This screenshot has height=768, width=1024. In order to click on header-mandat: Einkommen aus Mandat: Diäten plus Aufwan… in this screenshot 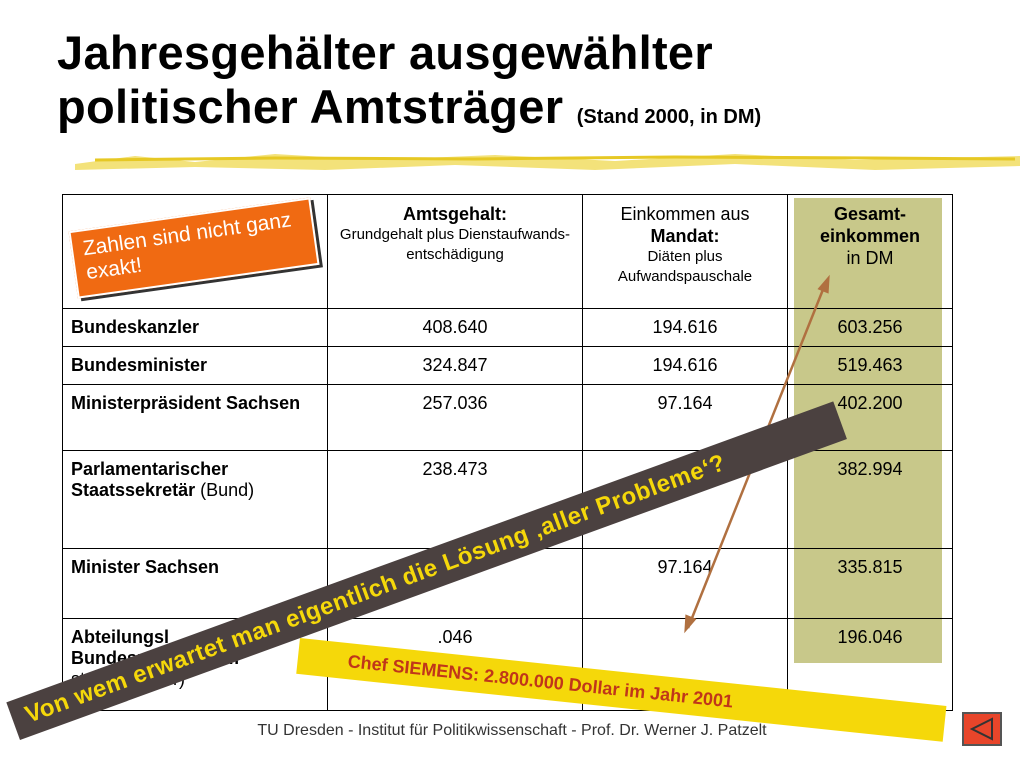, I will do `click(685, 251)`.